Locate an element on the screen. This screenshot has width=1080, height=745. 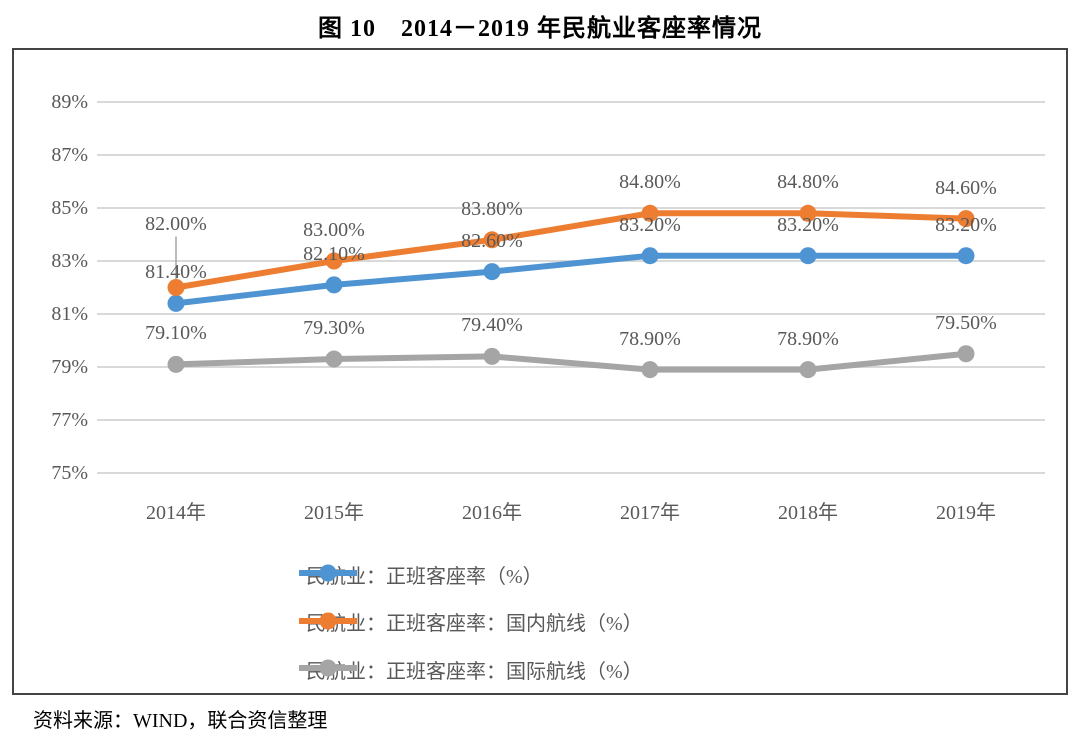
legend-item: 民航业：正班客座率：国内航线（%） is located at coordinates (471, 623).